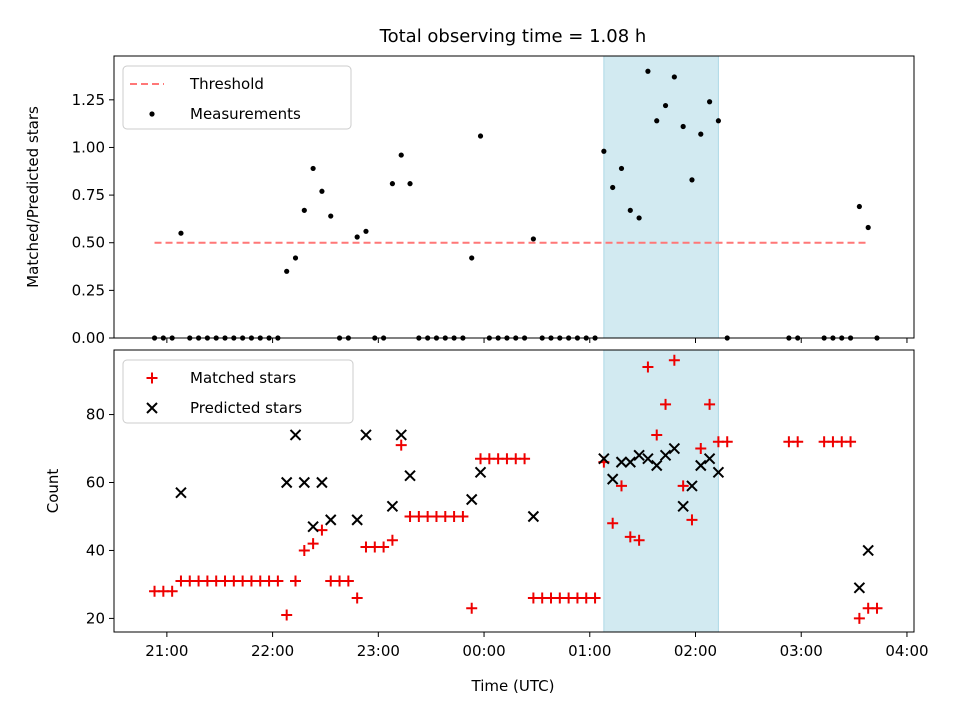 The width and height of the screenshot is (960, 720). I want to click on y-tick-label: 0.50, so click(88, 243).